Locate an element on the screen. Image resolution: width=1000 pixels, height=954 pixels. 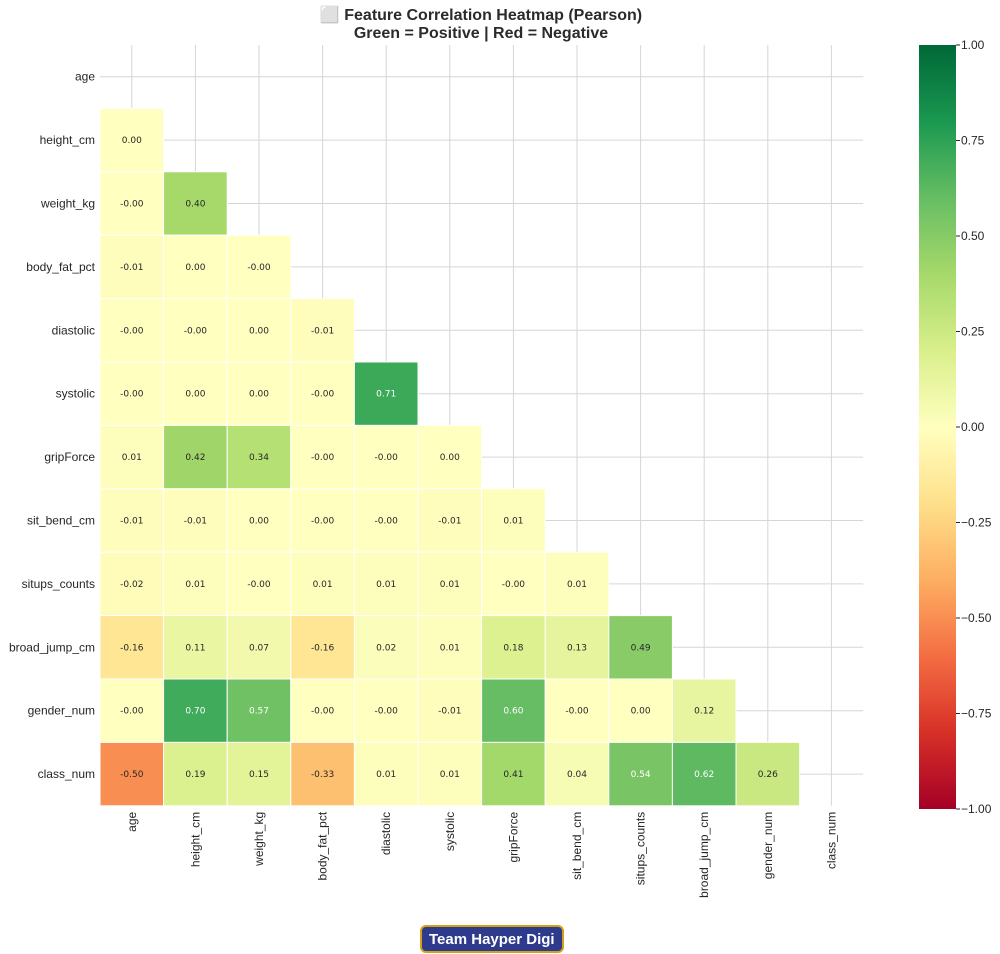
cell-value-label: 0.12 is located at coordinates (704, 712).